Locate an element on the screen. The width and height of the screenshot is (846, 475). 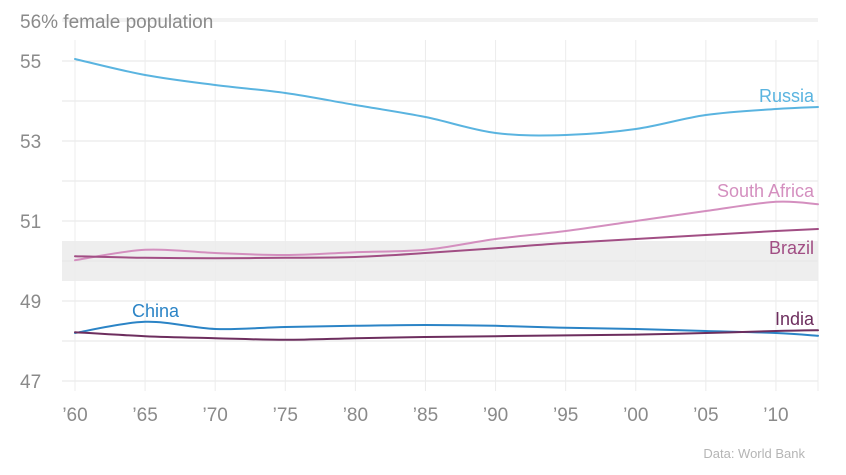
data-source: Data: World Bank is located at coordinates (754, 453).